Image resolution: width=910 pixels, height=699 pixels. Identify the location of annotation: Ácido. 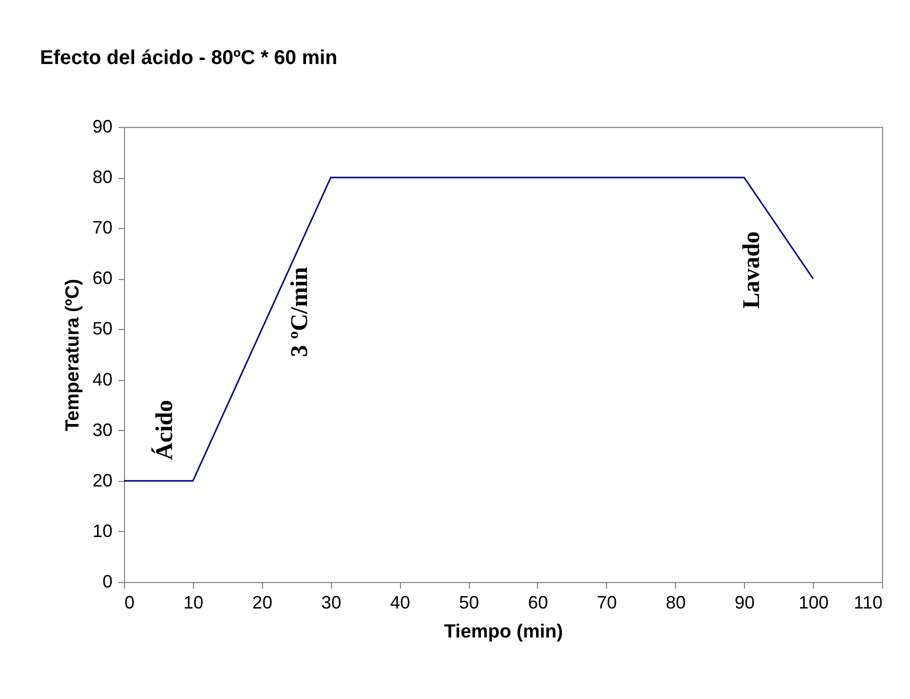
(164, 430).